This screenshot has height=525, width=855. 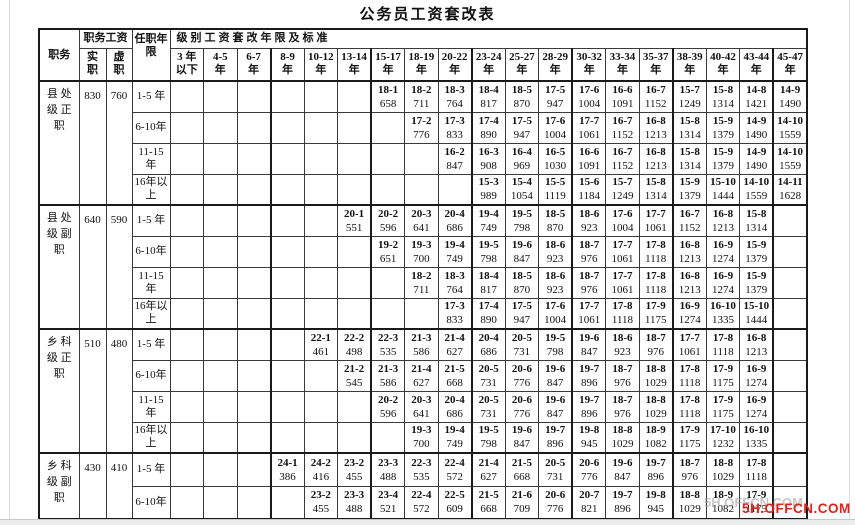 I want to click on grade-cell: 20-6 776, so click(x=522, y=406).